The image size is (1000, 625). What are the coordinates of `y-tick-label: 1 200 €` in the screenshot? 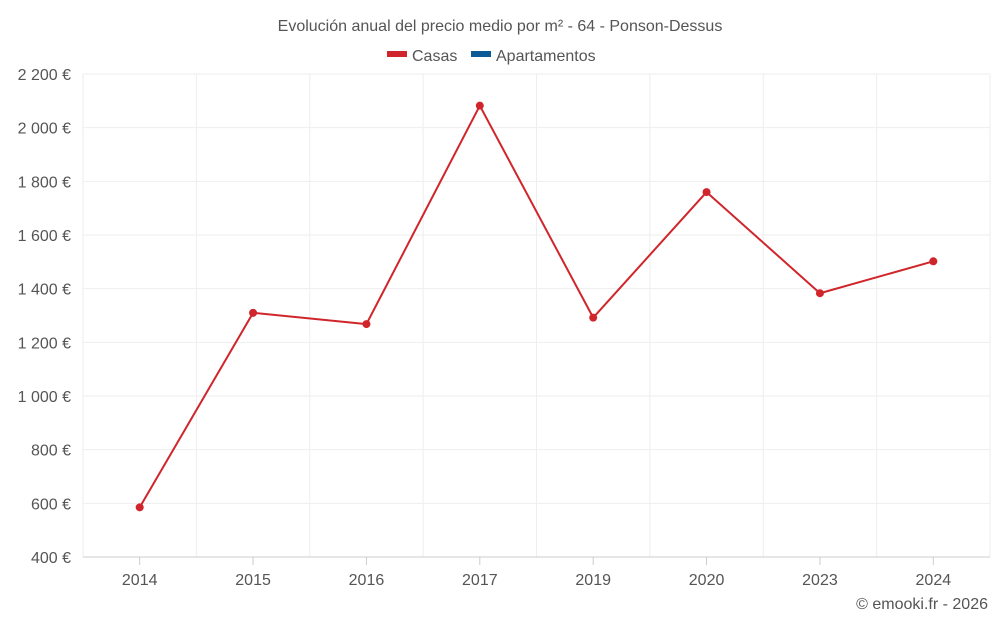 It's located at (44, 343).